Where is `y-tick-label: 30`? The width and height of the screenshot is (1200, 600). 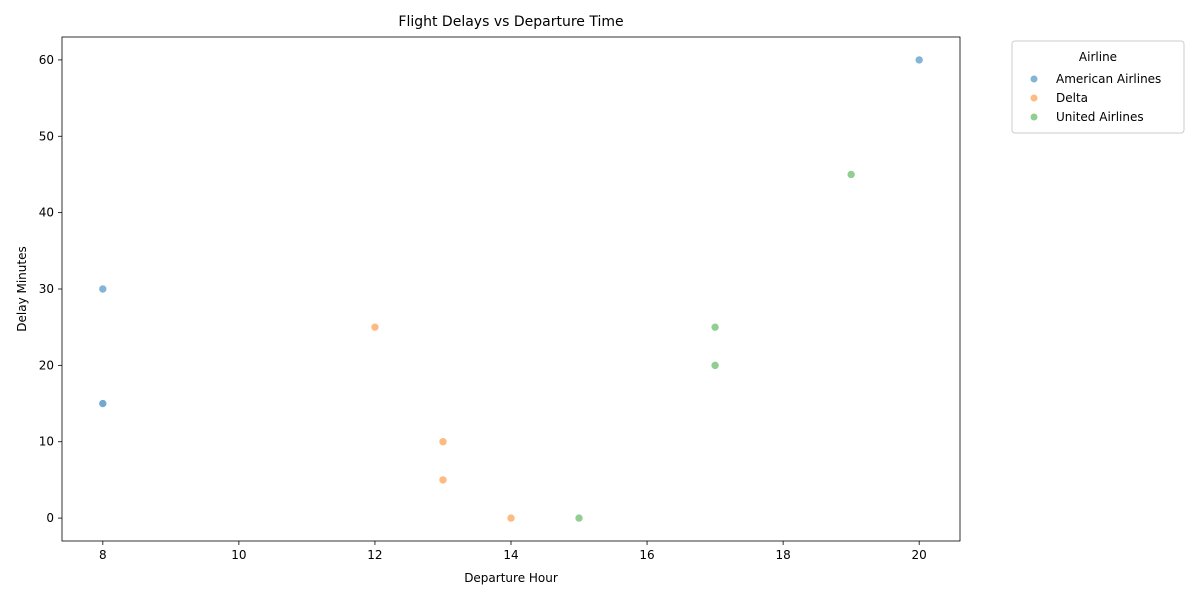
y-tick-label: 30 is located at coordinates (46, 289).